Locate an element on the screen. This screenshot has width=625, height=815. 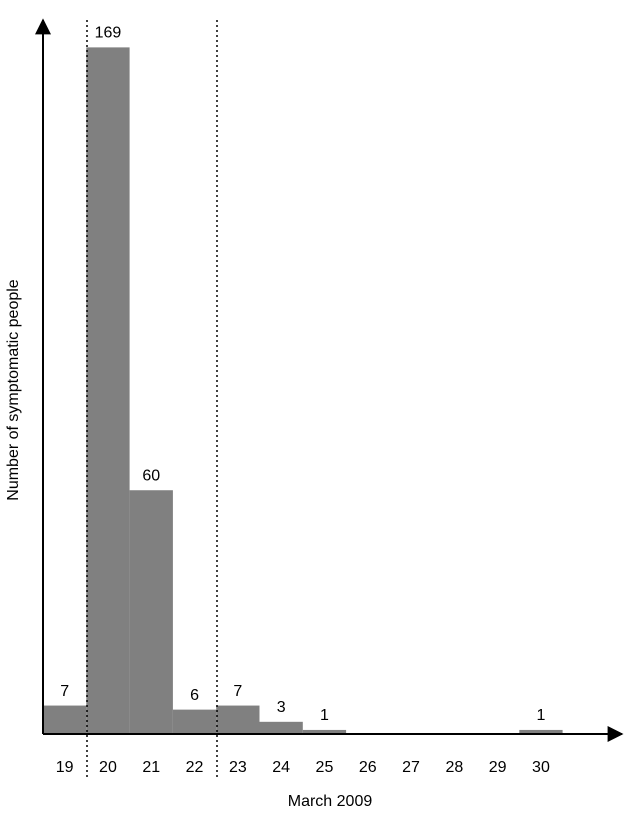
x-tick-label: 21 is located at coordinates (151, 767).